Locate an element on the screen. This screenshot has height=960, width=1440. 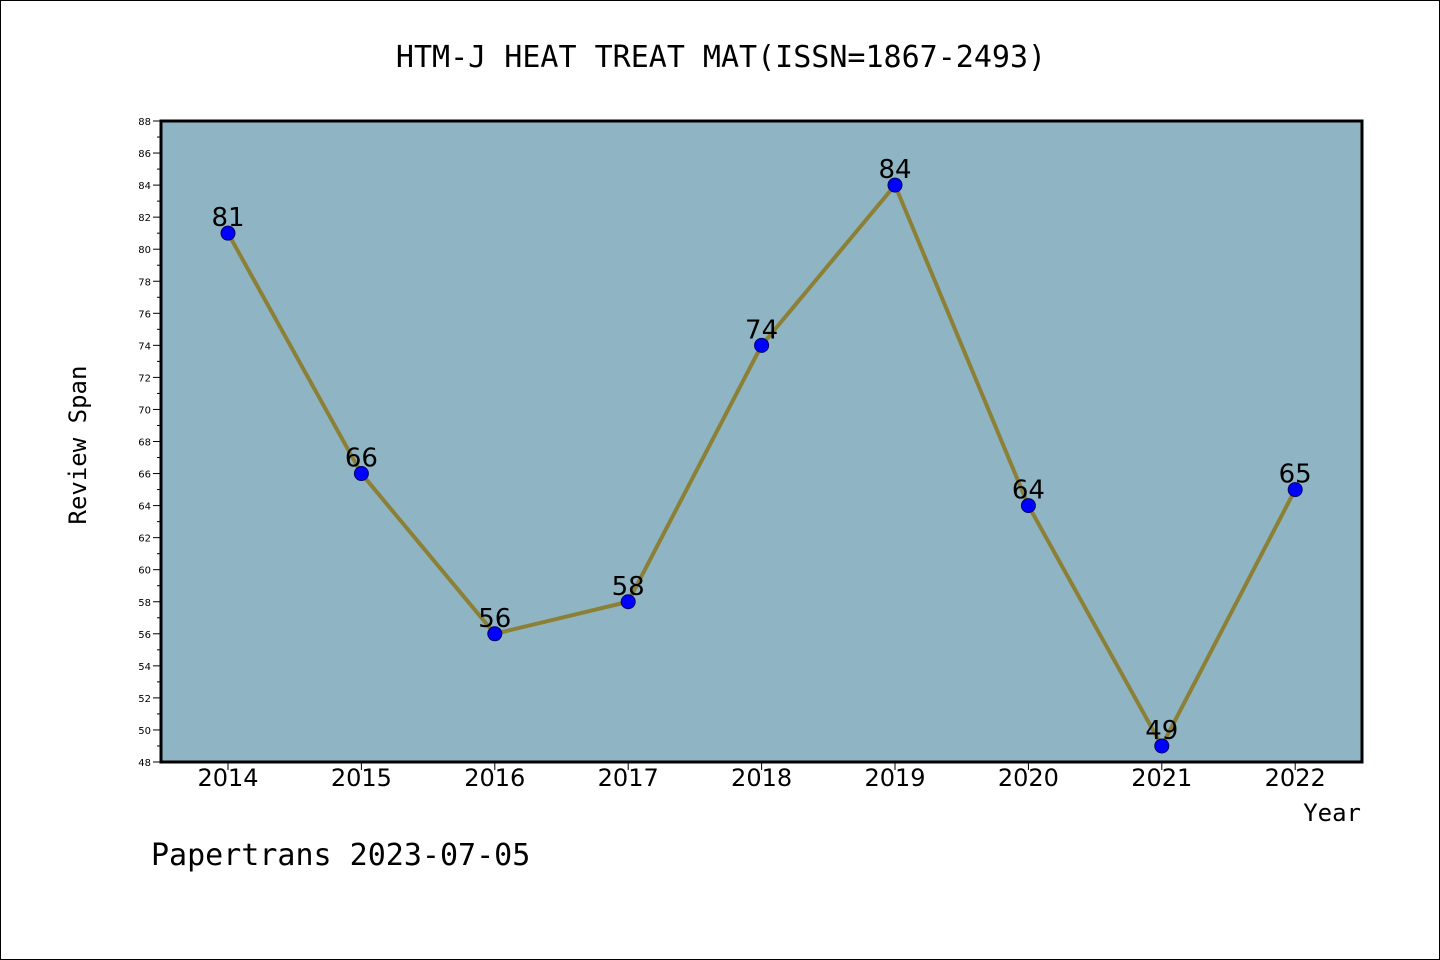
y-tick-label: 62 is located at coordinates (144, 539).